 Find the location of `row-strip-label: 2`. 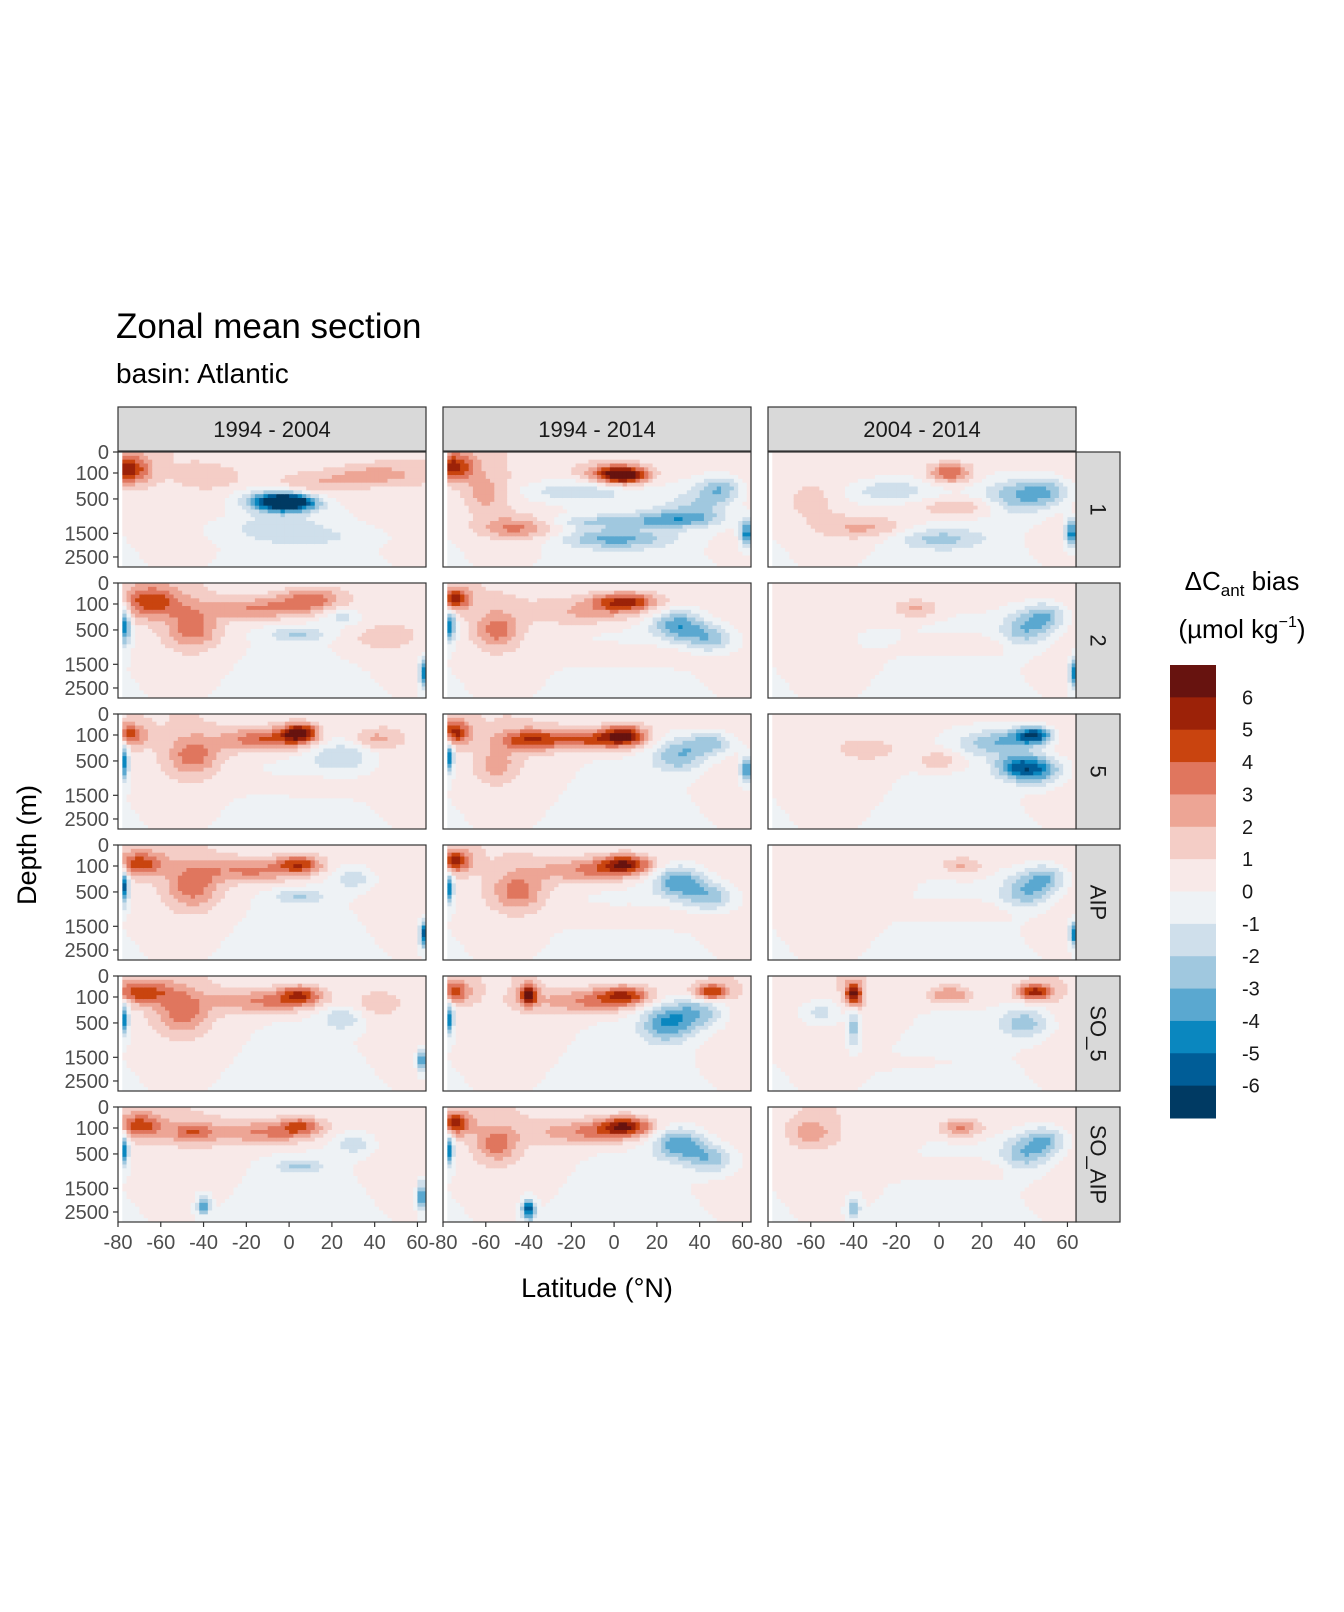

row-strip-label: 2 is located at coordinates (1098, 640).